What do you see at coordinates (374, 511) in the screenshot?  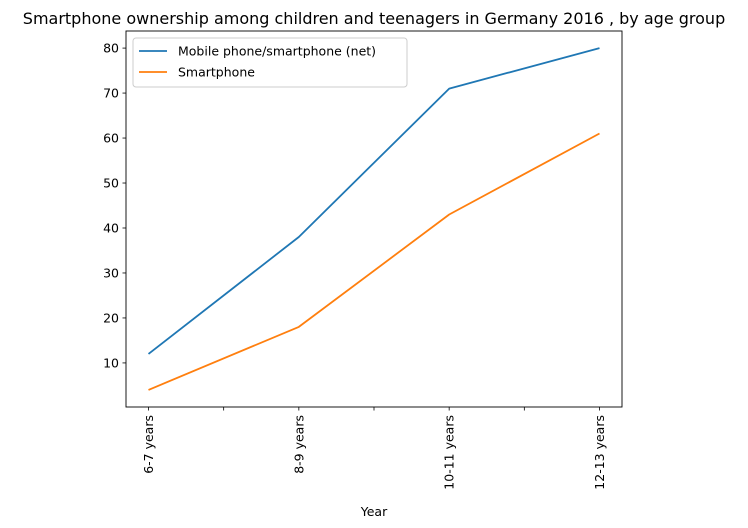 I see `x-axis-label: Year` at bounding box center [374, 511].